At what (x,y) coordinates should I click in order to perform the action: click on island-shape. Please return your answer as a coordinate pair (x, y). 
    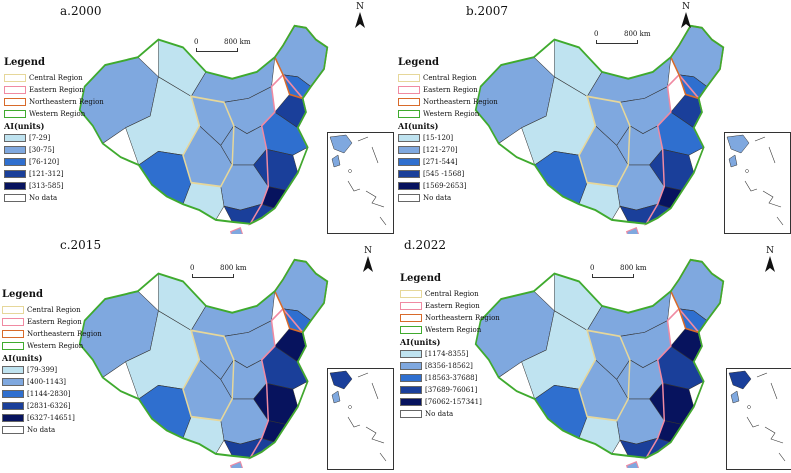
    Looking at the image, I should click on (236, 230).